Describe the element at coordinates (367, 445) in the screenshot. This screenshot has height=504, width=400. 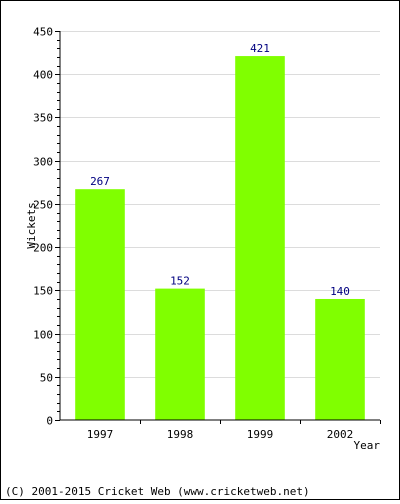
I see `x-axis-title: Year` at that location.